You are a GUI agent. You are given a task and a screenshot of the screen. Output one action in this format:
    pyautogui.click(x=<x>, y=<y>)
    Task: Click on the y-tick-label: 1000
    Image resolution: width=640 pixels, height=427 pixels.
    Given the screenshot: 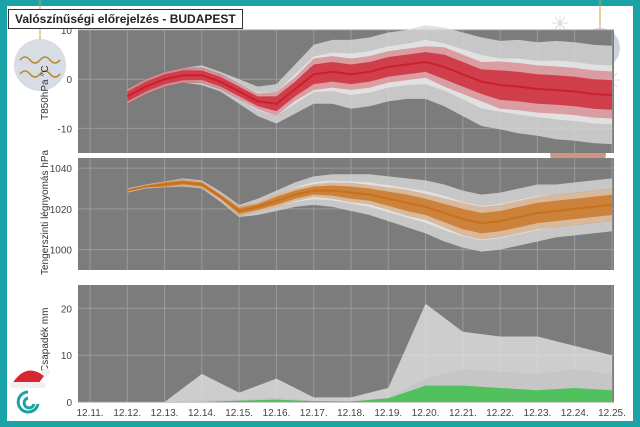 What is the action you would take?
    pyautogui.click(x=61, y=251)
    